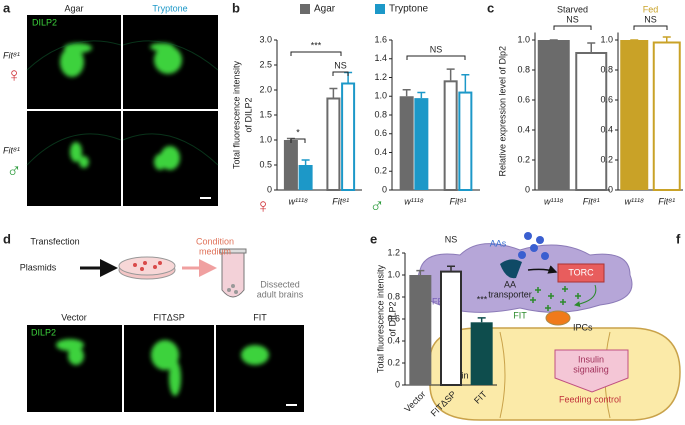  I want to click on panel-label: a, so click(7, 7).